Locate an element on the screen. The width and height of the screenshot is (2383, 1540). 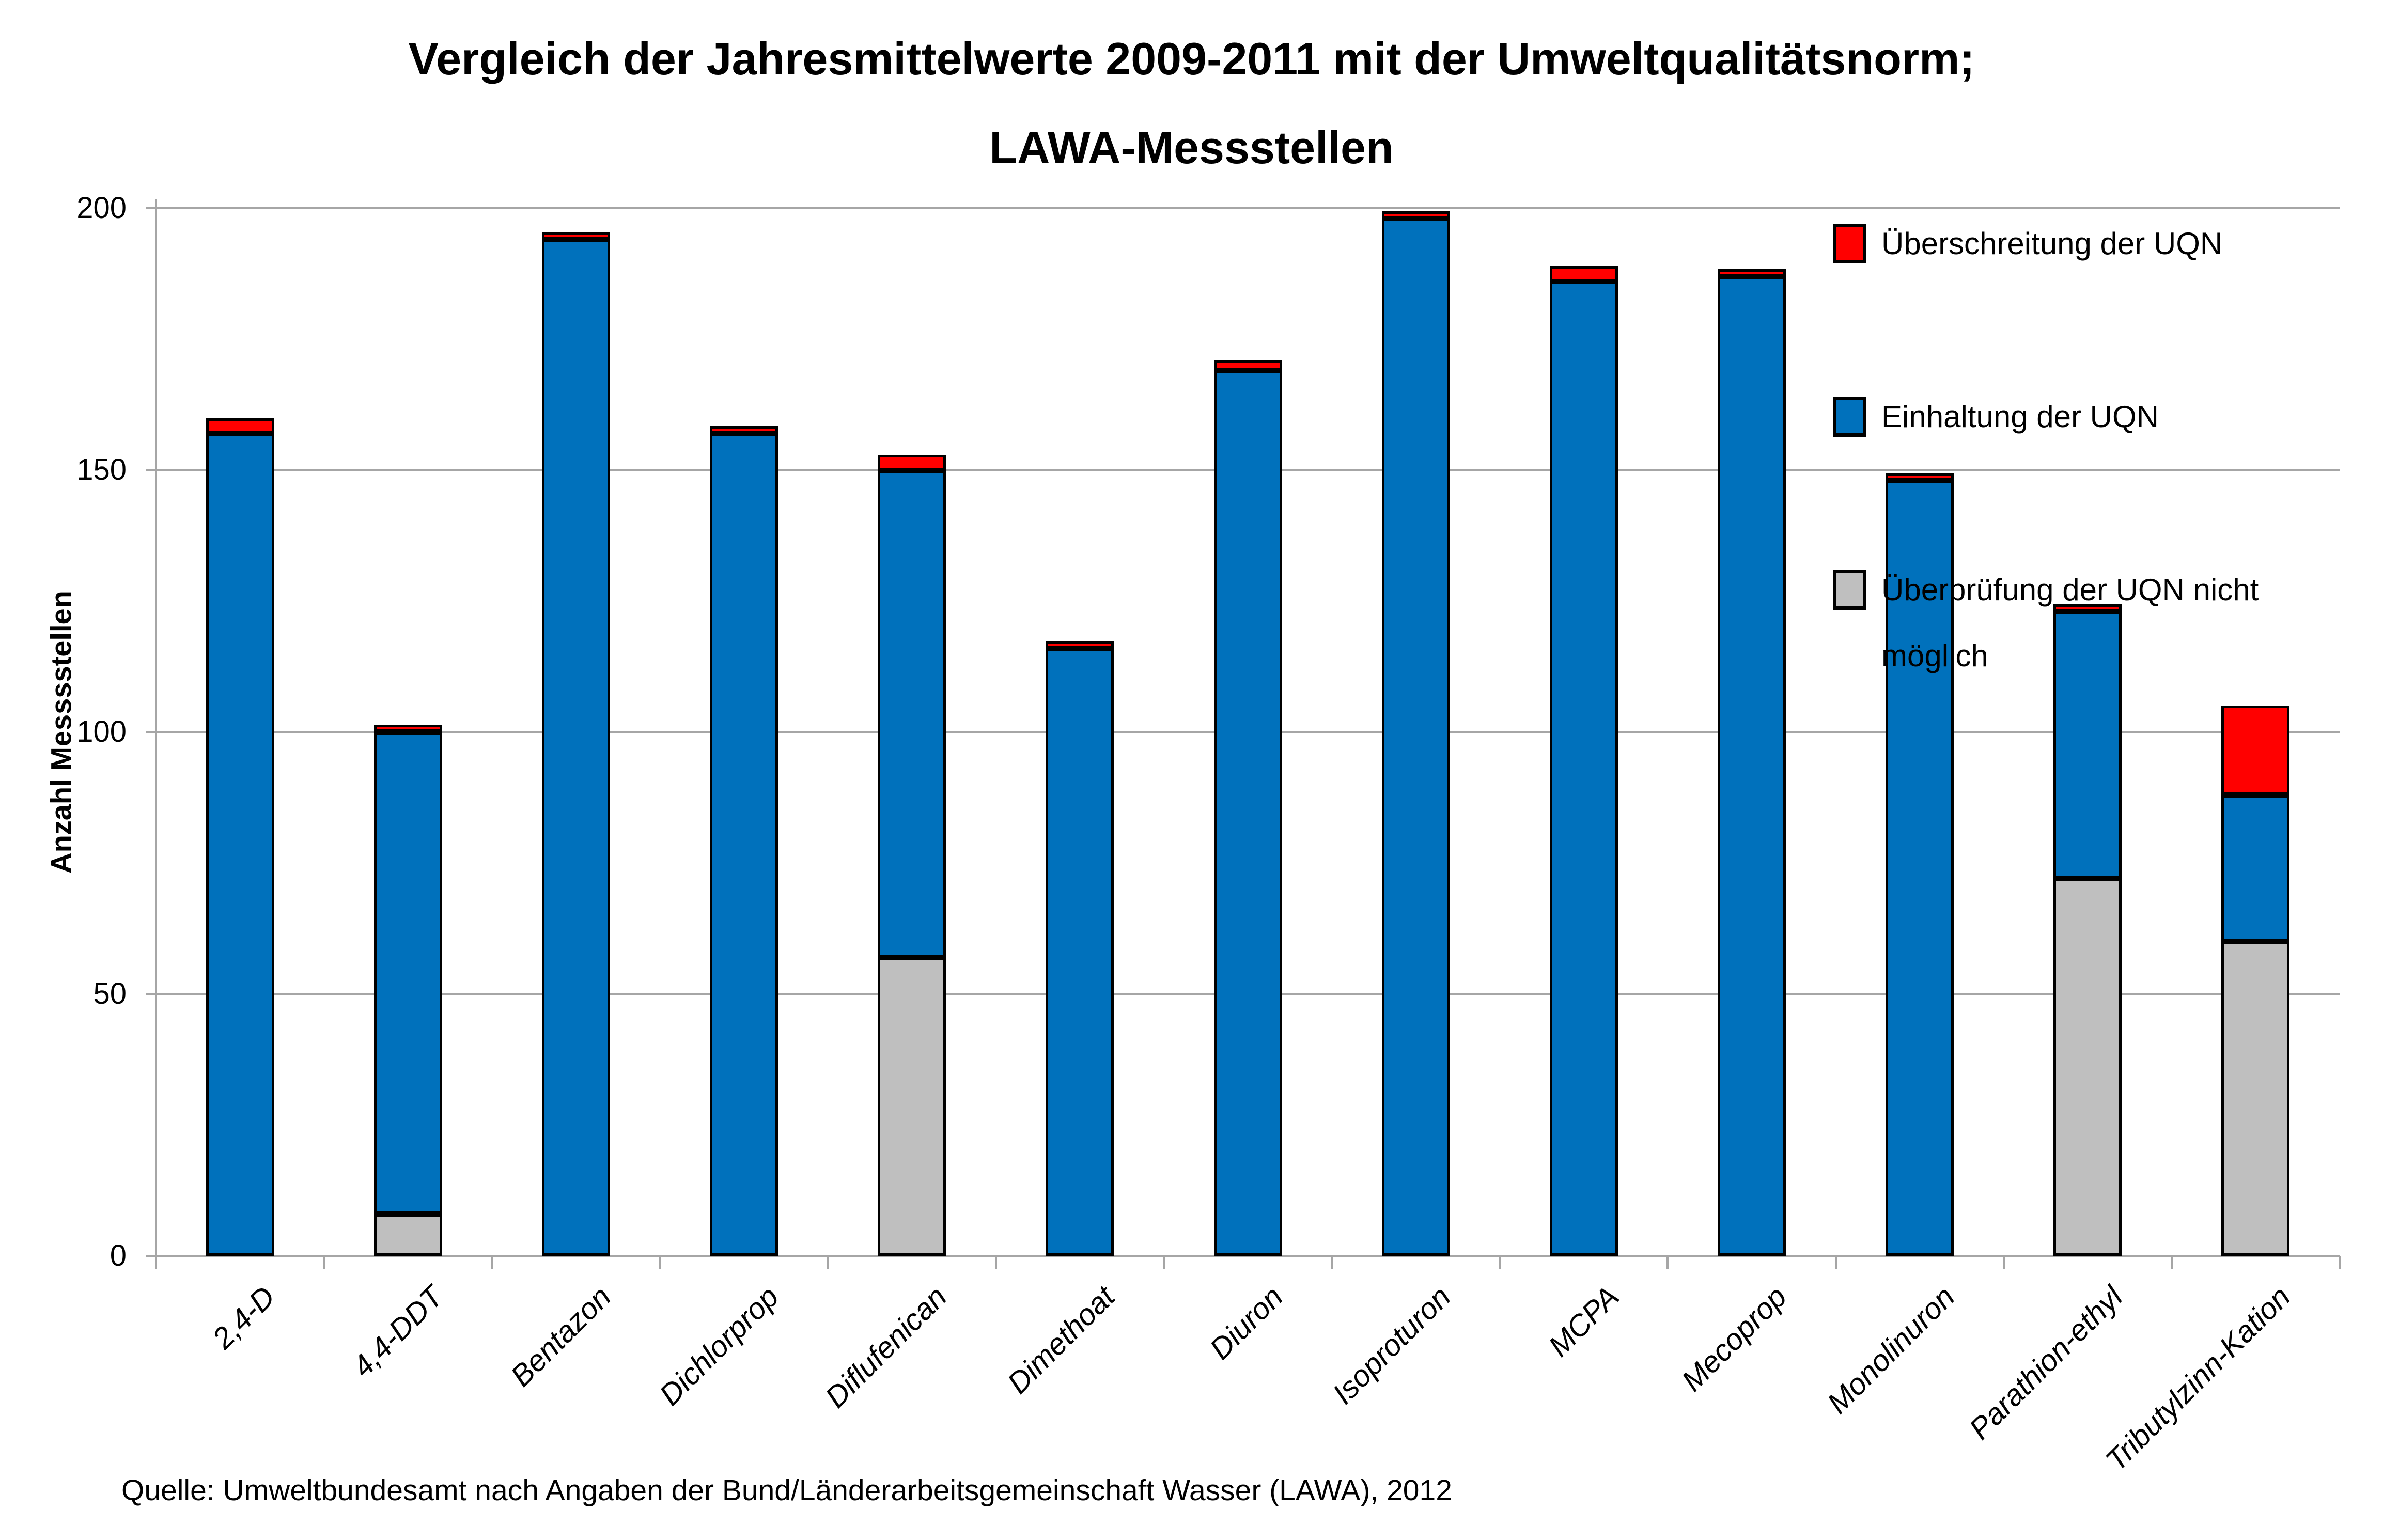
x-axis-label-Bentazon: Bentazon is located at coordinates (561, 1336).